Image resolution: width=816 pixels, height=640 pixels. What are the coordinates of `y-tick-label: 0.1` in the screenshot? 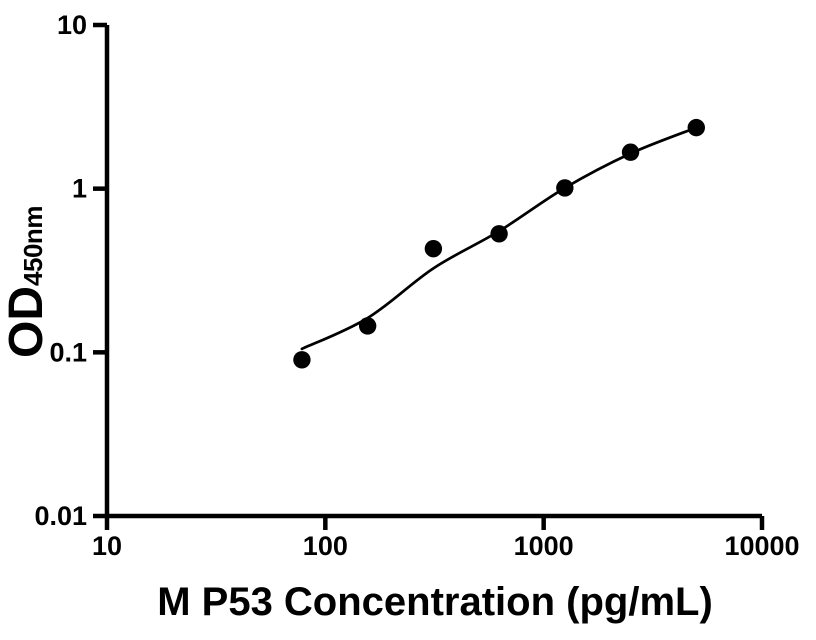 It's located at (68, 352).